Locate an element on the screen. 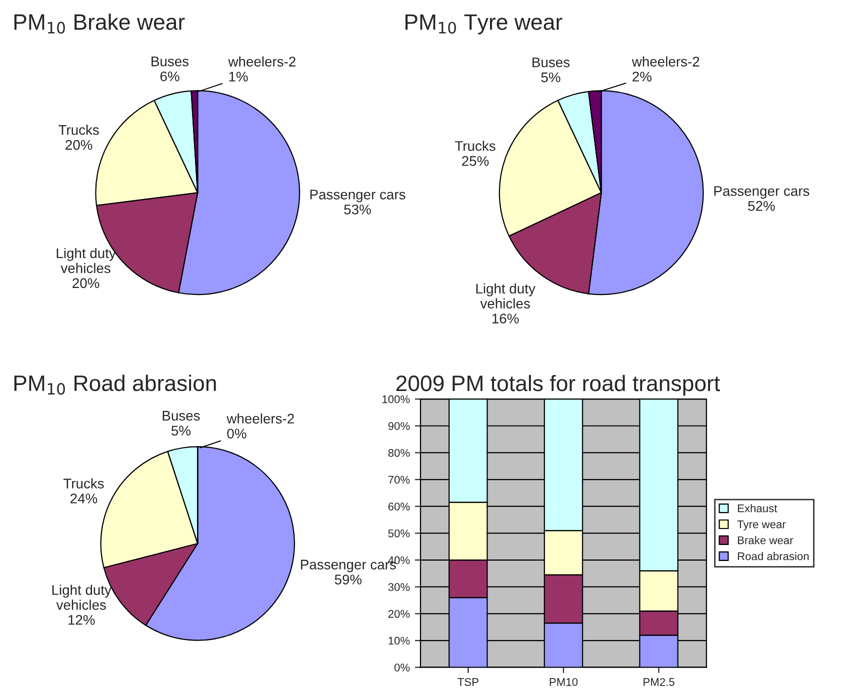 The width and height of the screenshot is (841, 688). data-label: 2% is located at coordinates (642, 77).